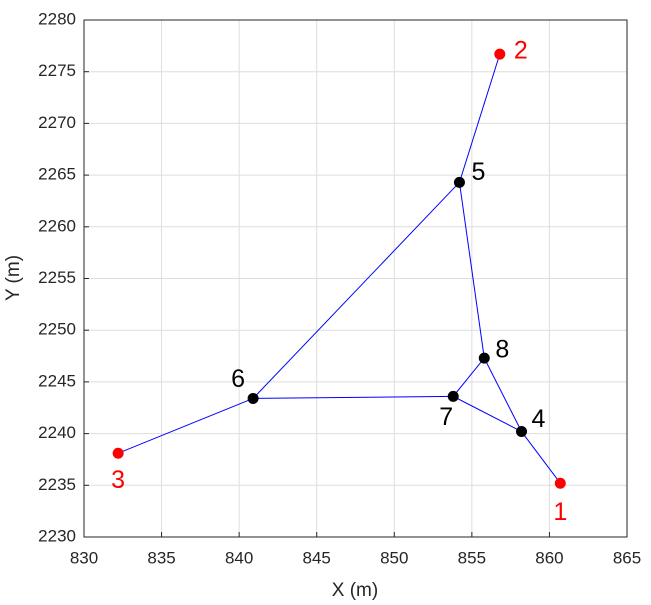 The image size is (651, 605). Describe the element at coordinates (472, 557) in the screenshot. I see `x-tick-label: 855` at that location.